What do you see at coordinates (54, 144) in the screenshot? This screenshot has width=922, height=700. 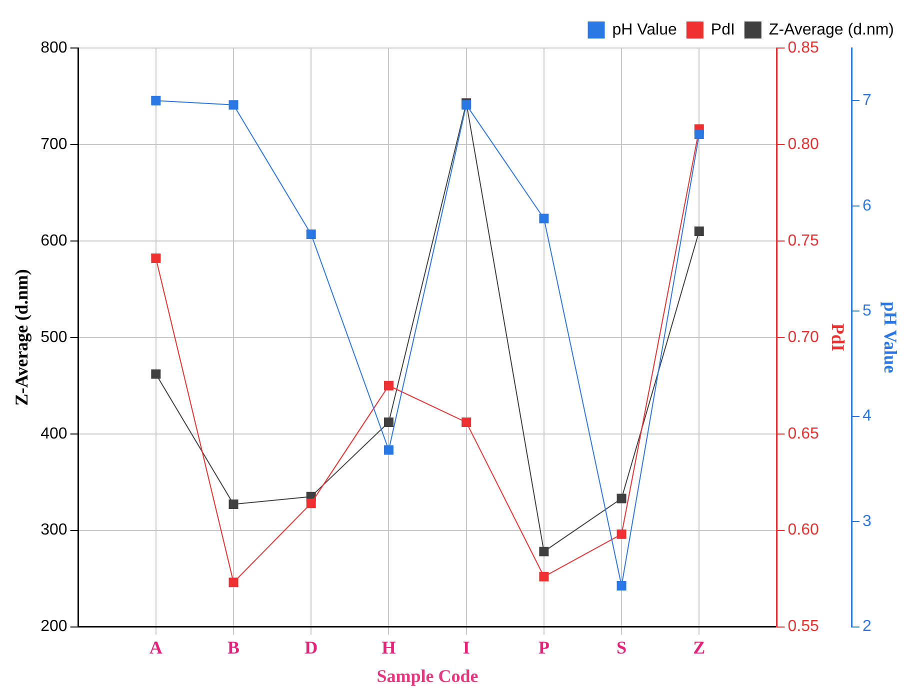 I see `y-tick-label: 700` at bounding box center [54, 144].